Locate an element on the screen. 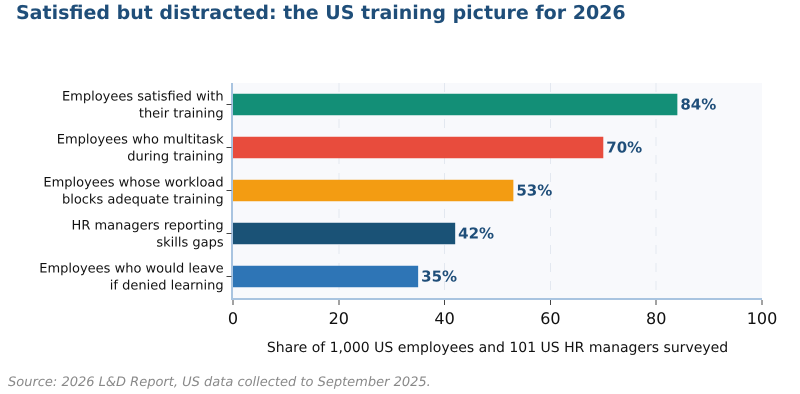 The width and height of the screenshot is (800, 394). y-tick-label: Employees who multitask during training is located at coordinates (140, 148).